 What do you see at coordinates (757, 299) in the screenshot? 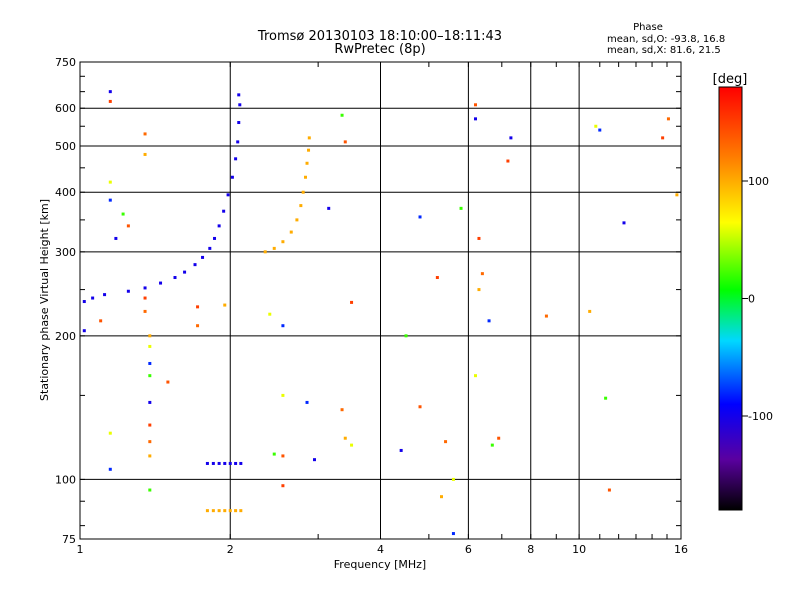
I see `colorbar-ticks: 100 0 -100` at bounding box center [757, 299].